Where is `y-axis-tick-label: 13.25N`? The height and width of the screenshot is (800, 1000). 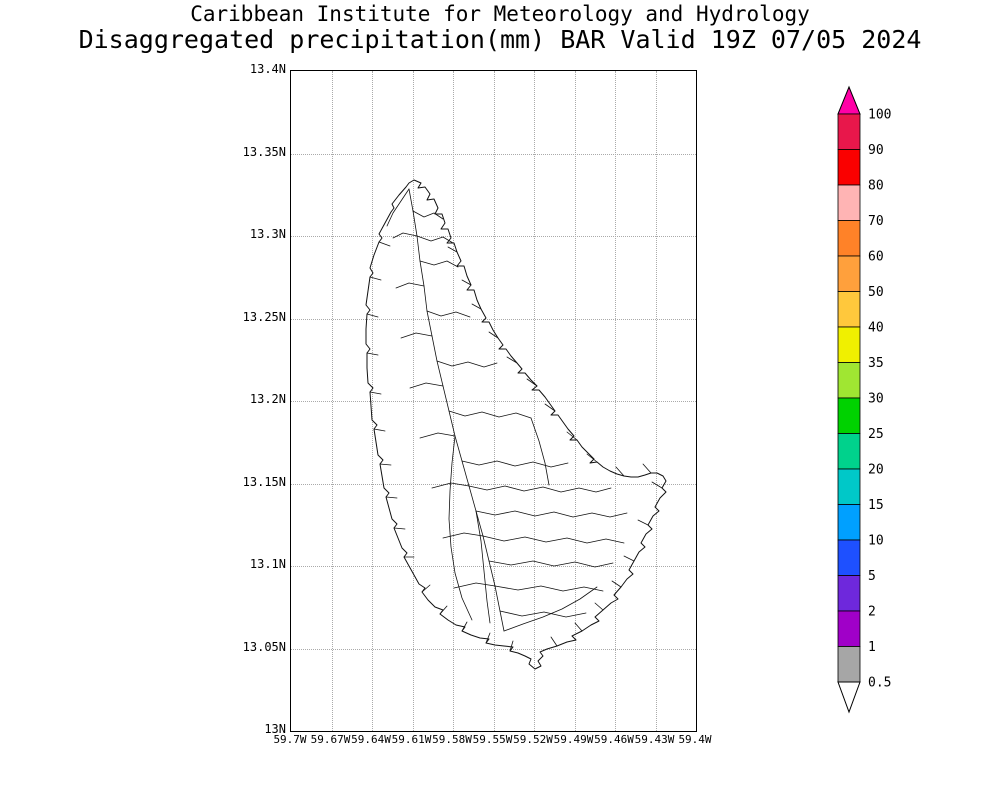 y-axis-tick-label: 13.25N is located at coordinates (264, 316).